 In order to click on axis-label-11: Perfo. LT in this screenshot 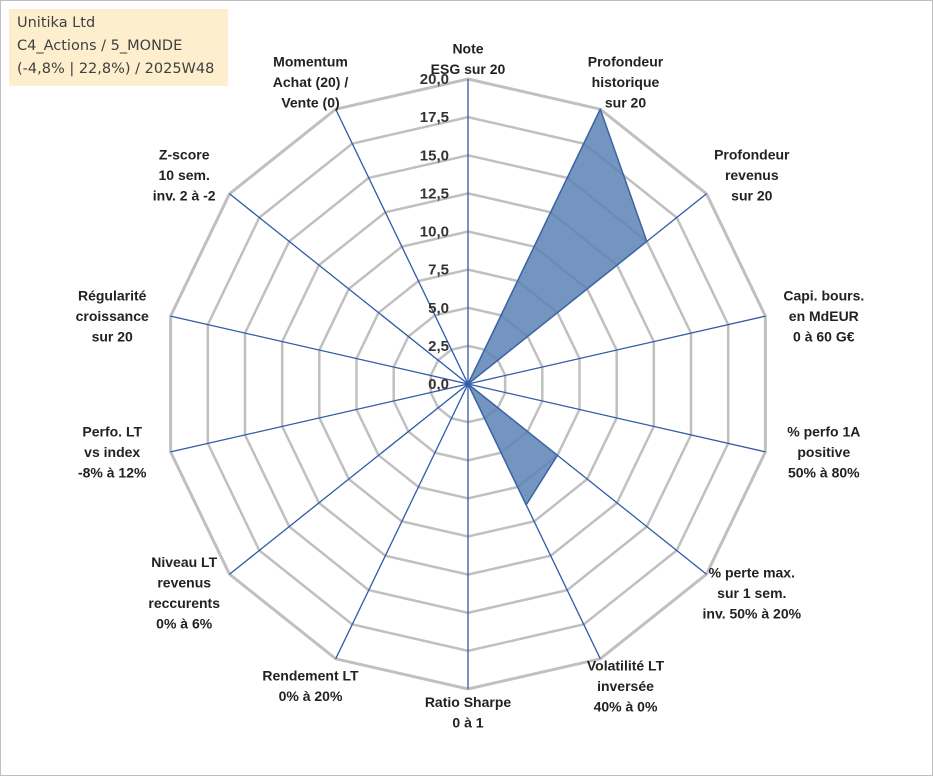, I will do `click(112, 431)`.